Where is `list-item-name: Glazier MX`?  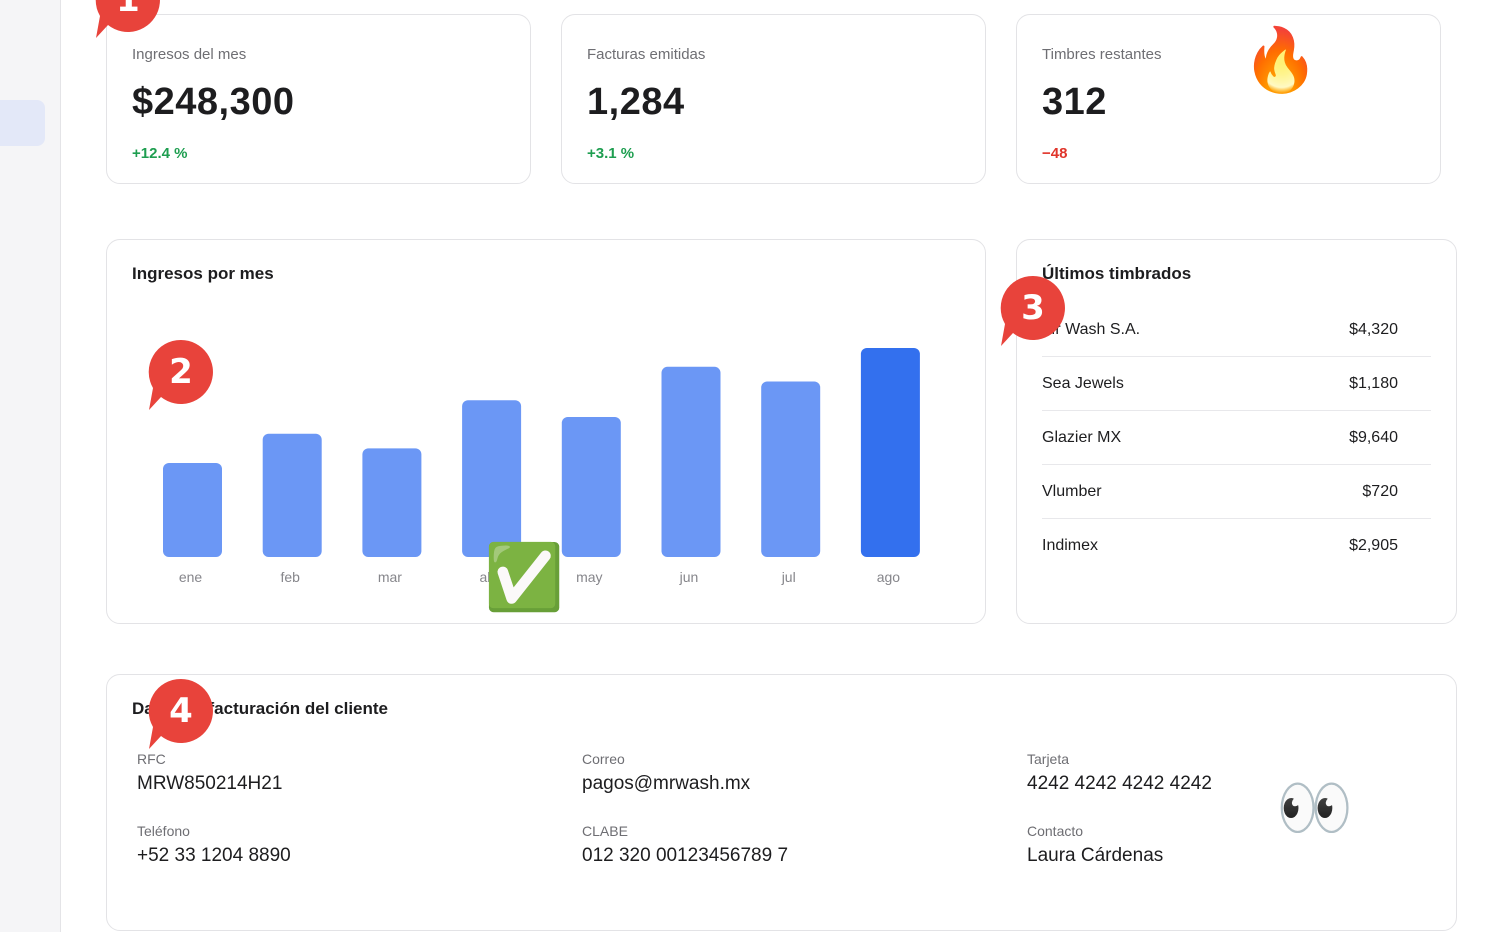
list-item-name: Glazier MX is located at coordinates (1082, 437).